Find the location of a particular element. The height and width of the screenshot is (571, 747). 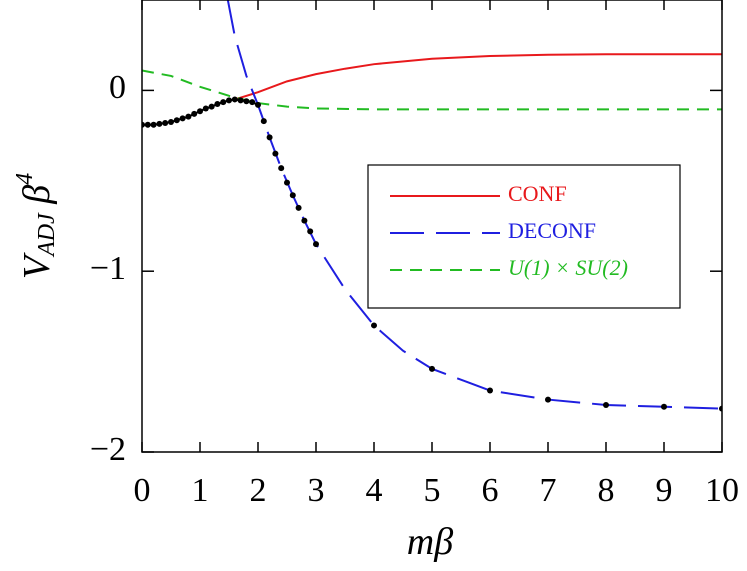

y-tick-label: −2 is located at coordinates (108, 449).